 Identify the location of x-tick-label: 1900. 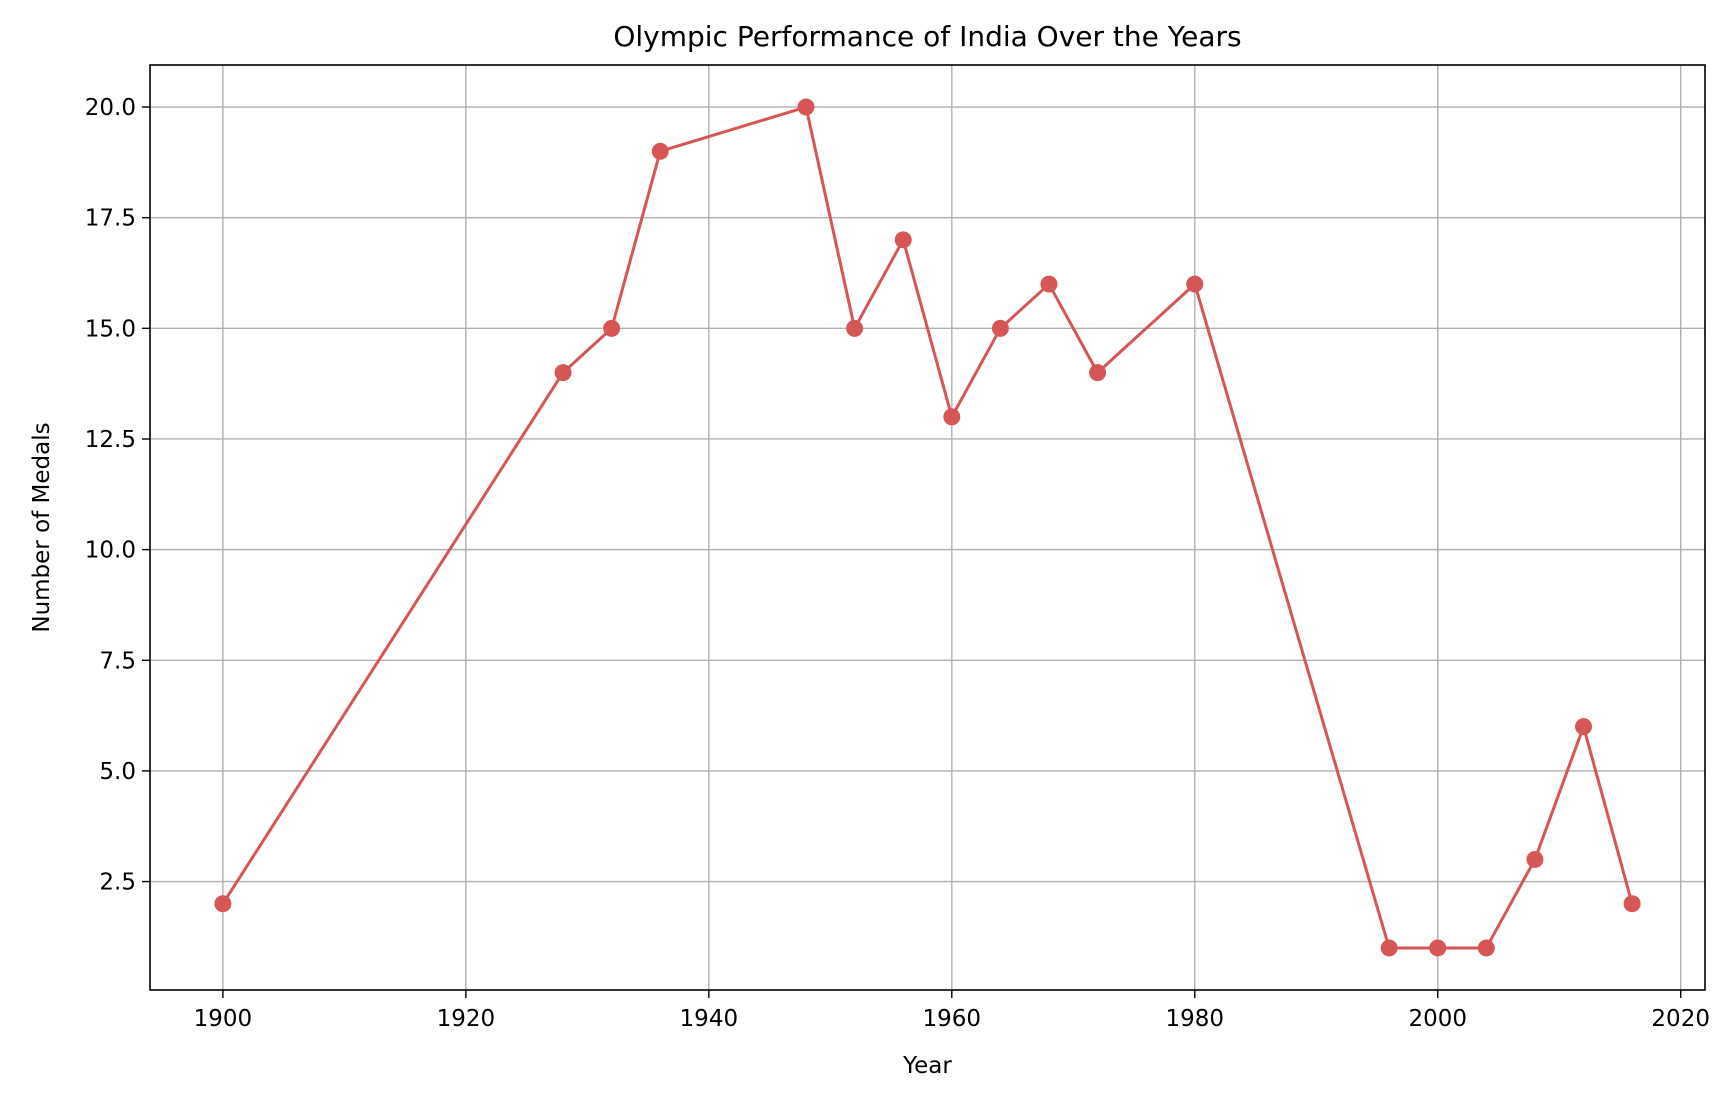
(223, 1019).